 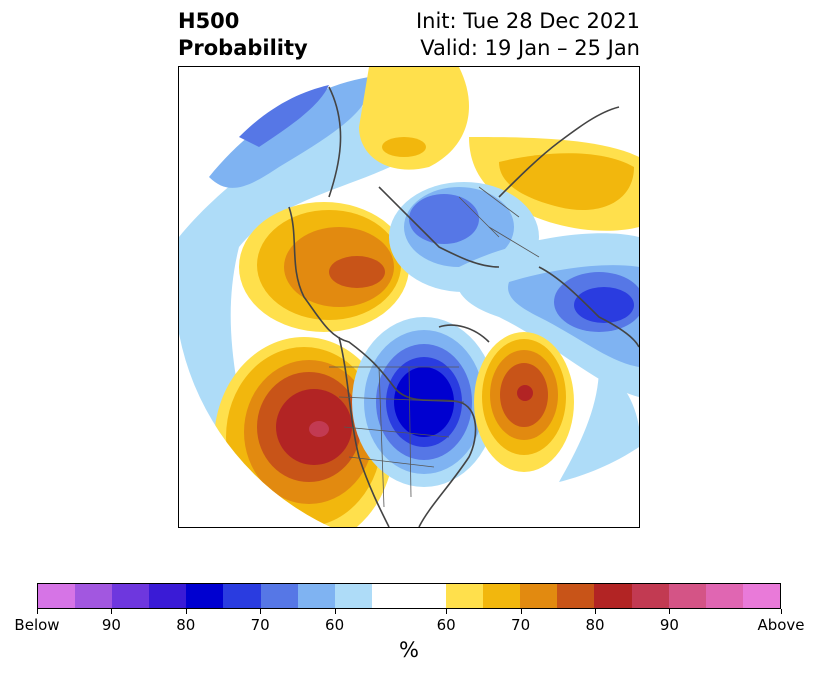 I want to click on colorbar-units: %, so click(x=409, y=650).